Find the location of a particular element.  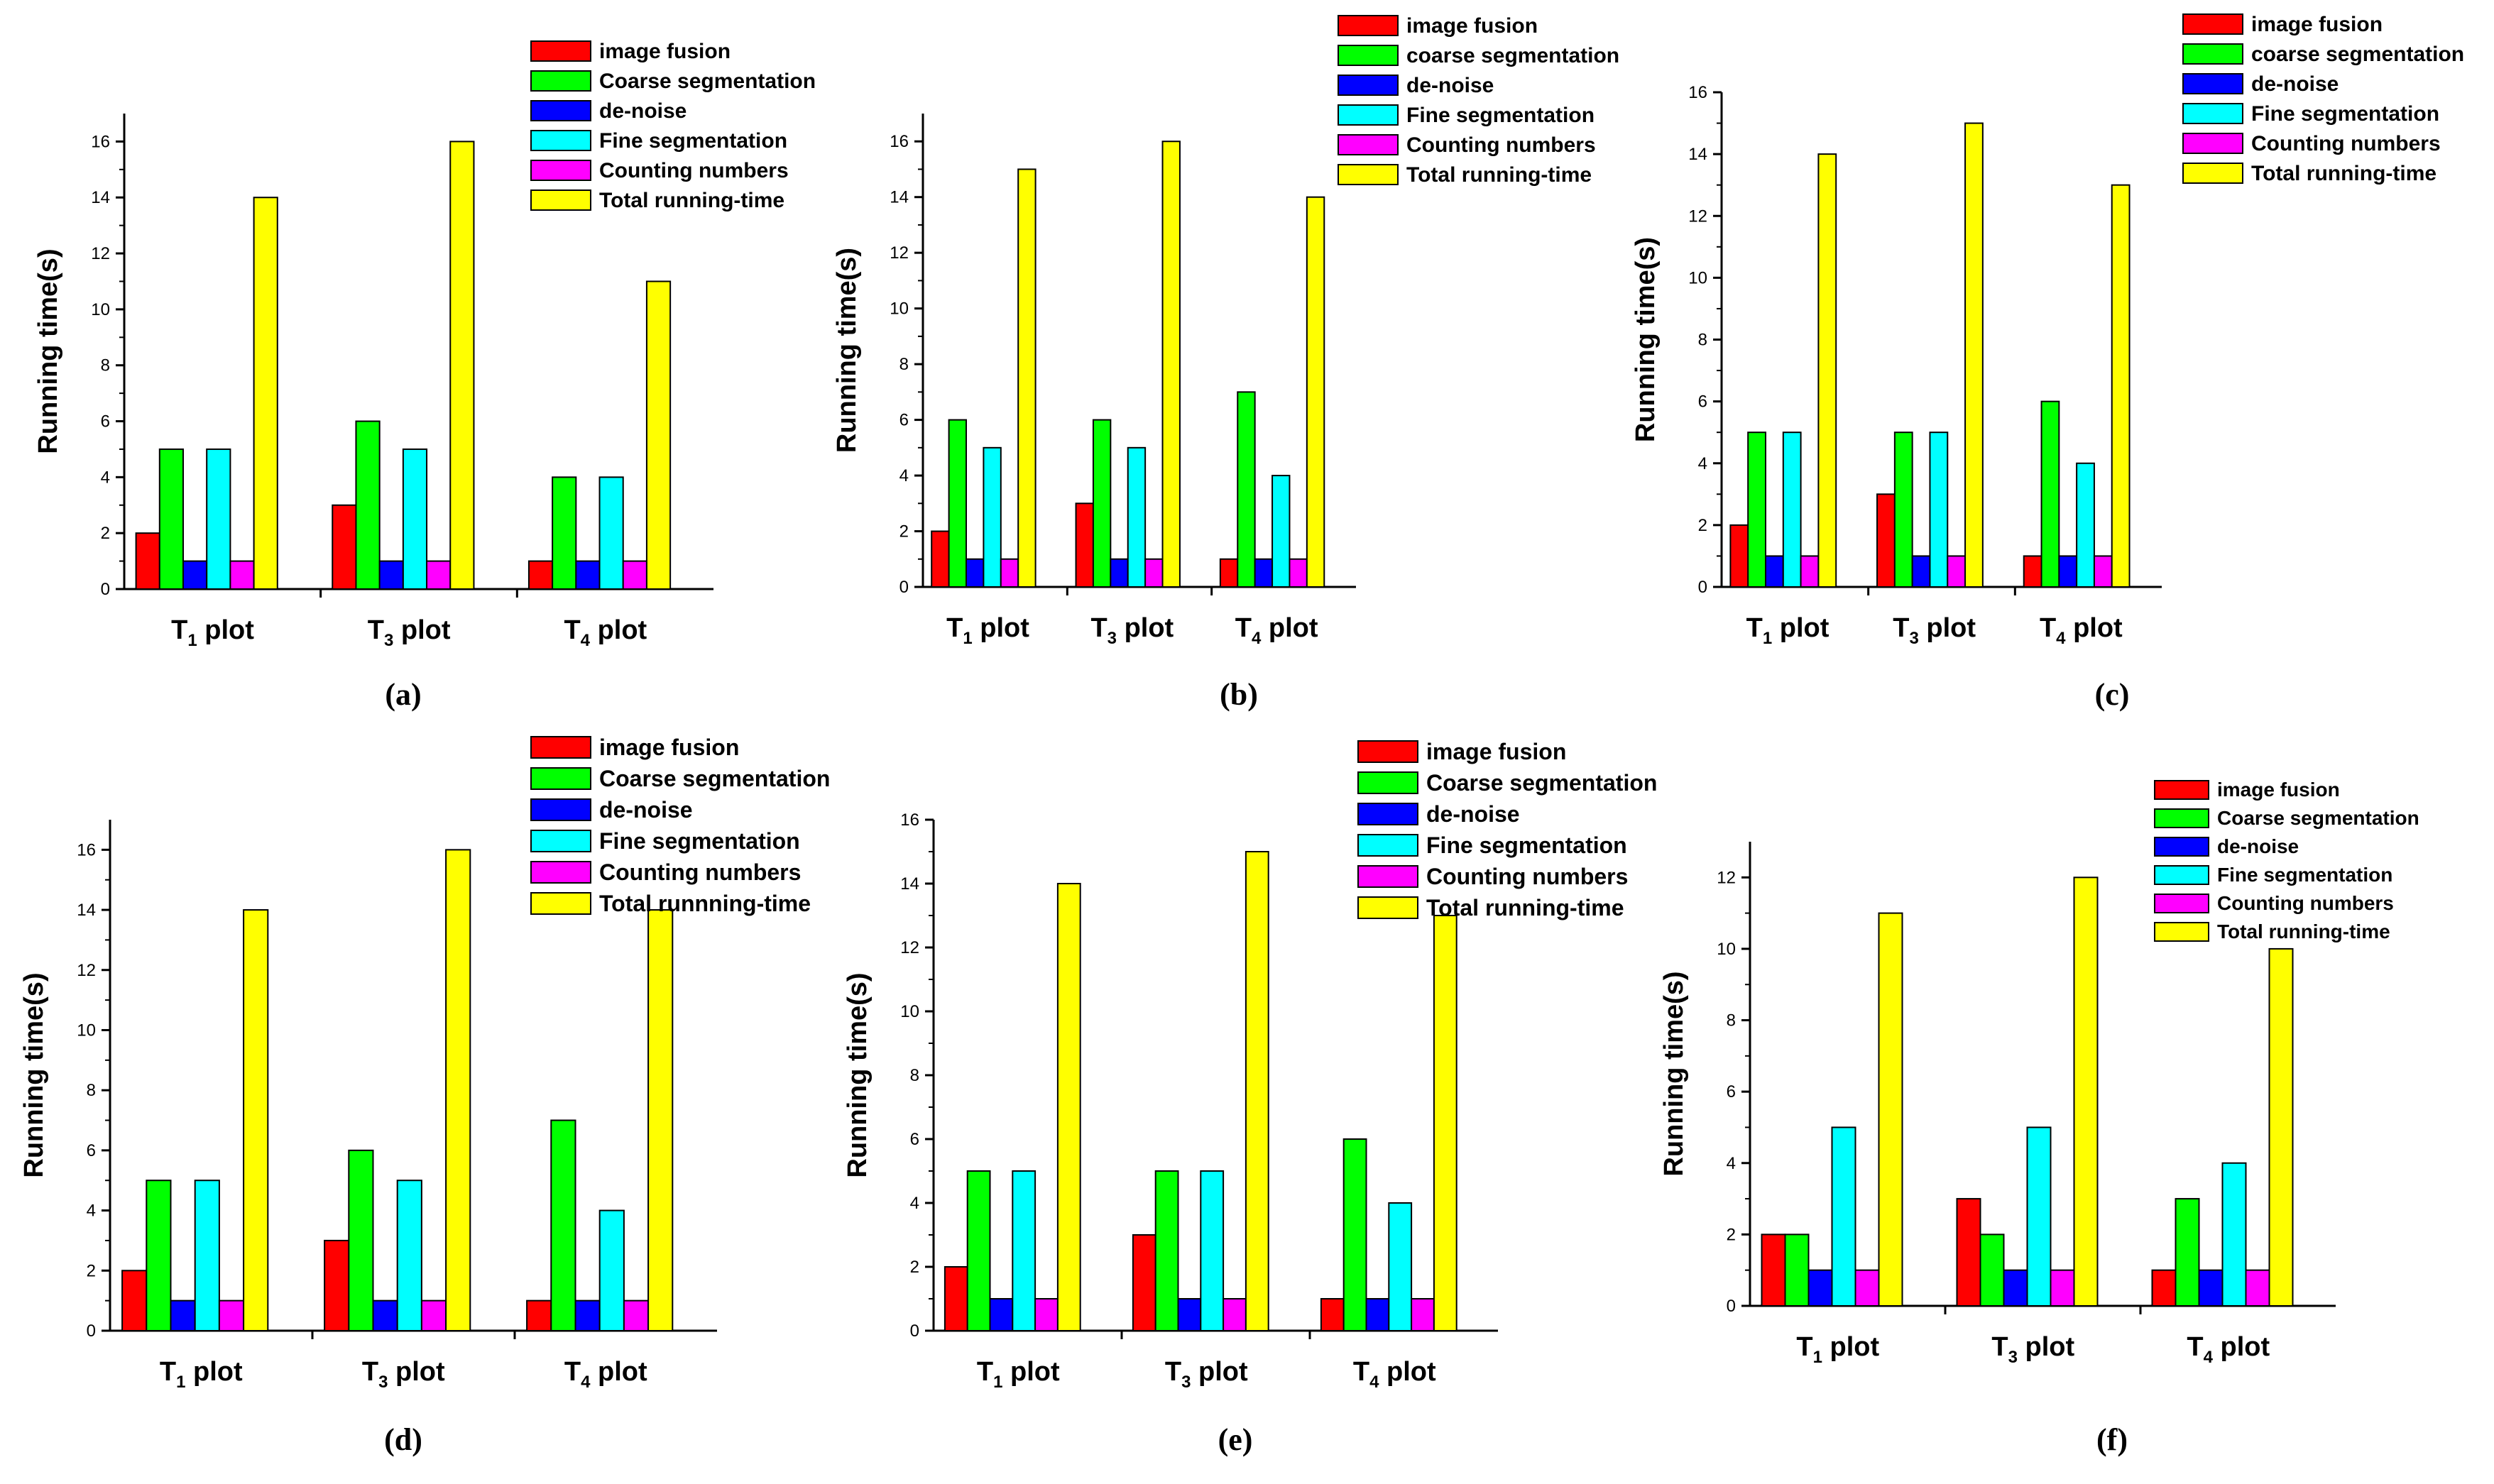

y-tick-label: 2 is located at coordinates (914, 1267).